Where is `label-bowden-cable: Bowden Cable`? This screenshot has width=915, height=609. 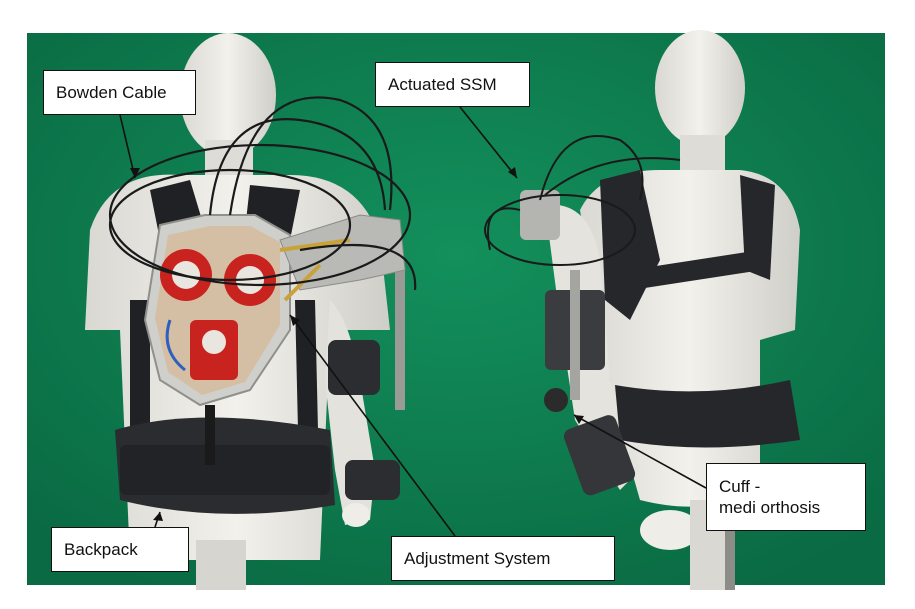
label-bowden-cable: Bowden Cable is located at coordinates (119, 92).